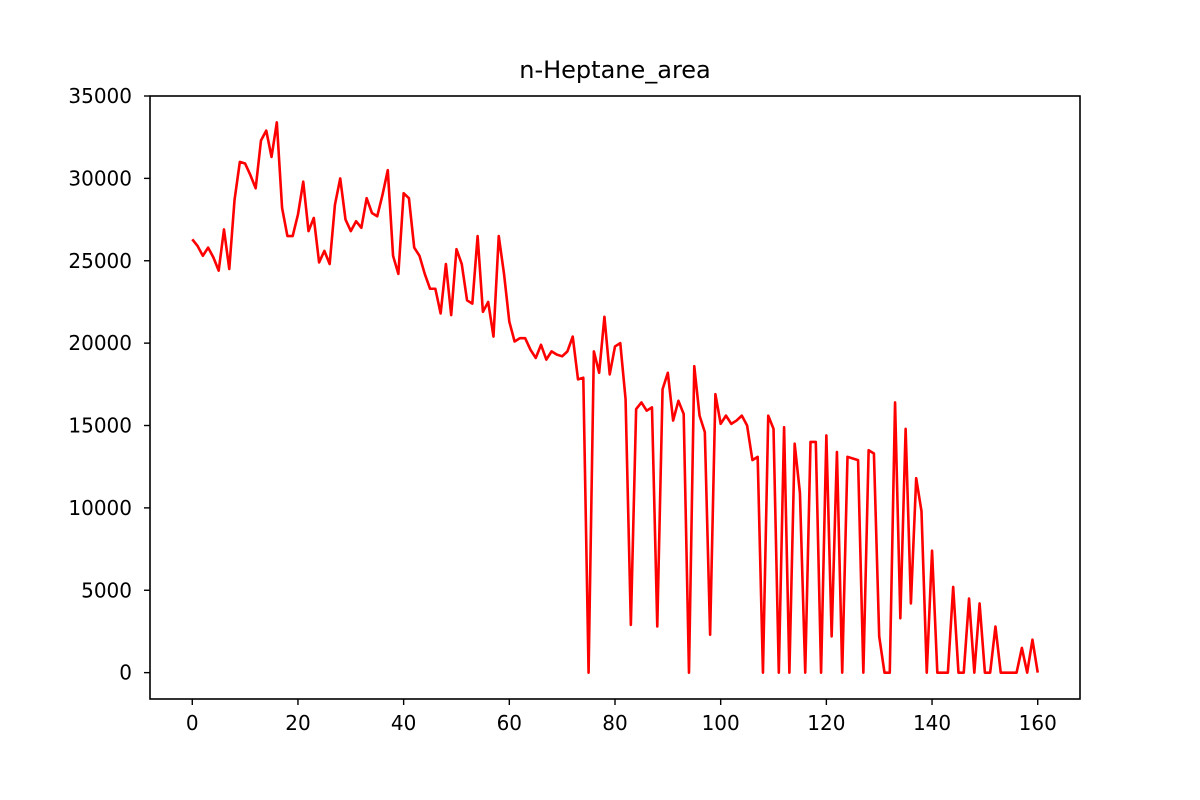  Describe the element at coordinates (403, 723) in the screenshot. I see `x-tick-label: 40` at that location.